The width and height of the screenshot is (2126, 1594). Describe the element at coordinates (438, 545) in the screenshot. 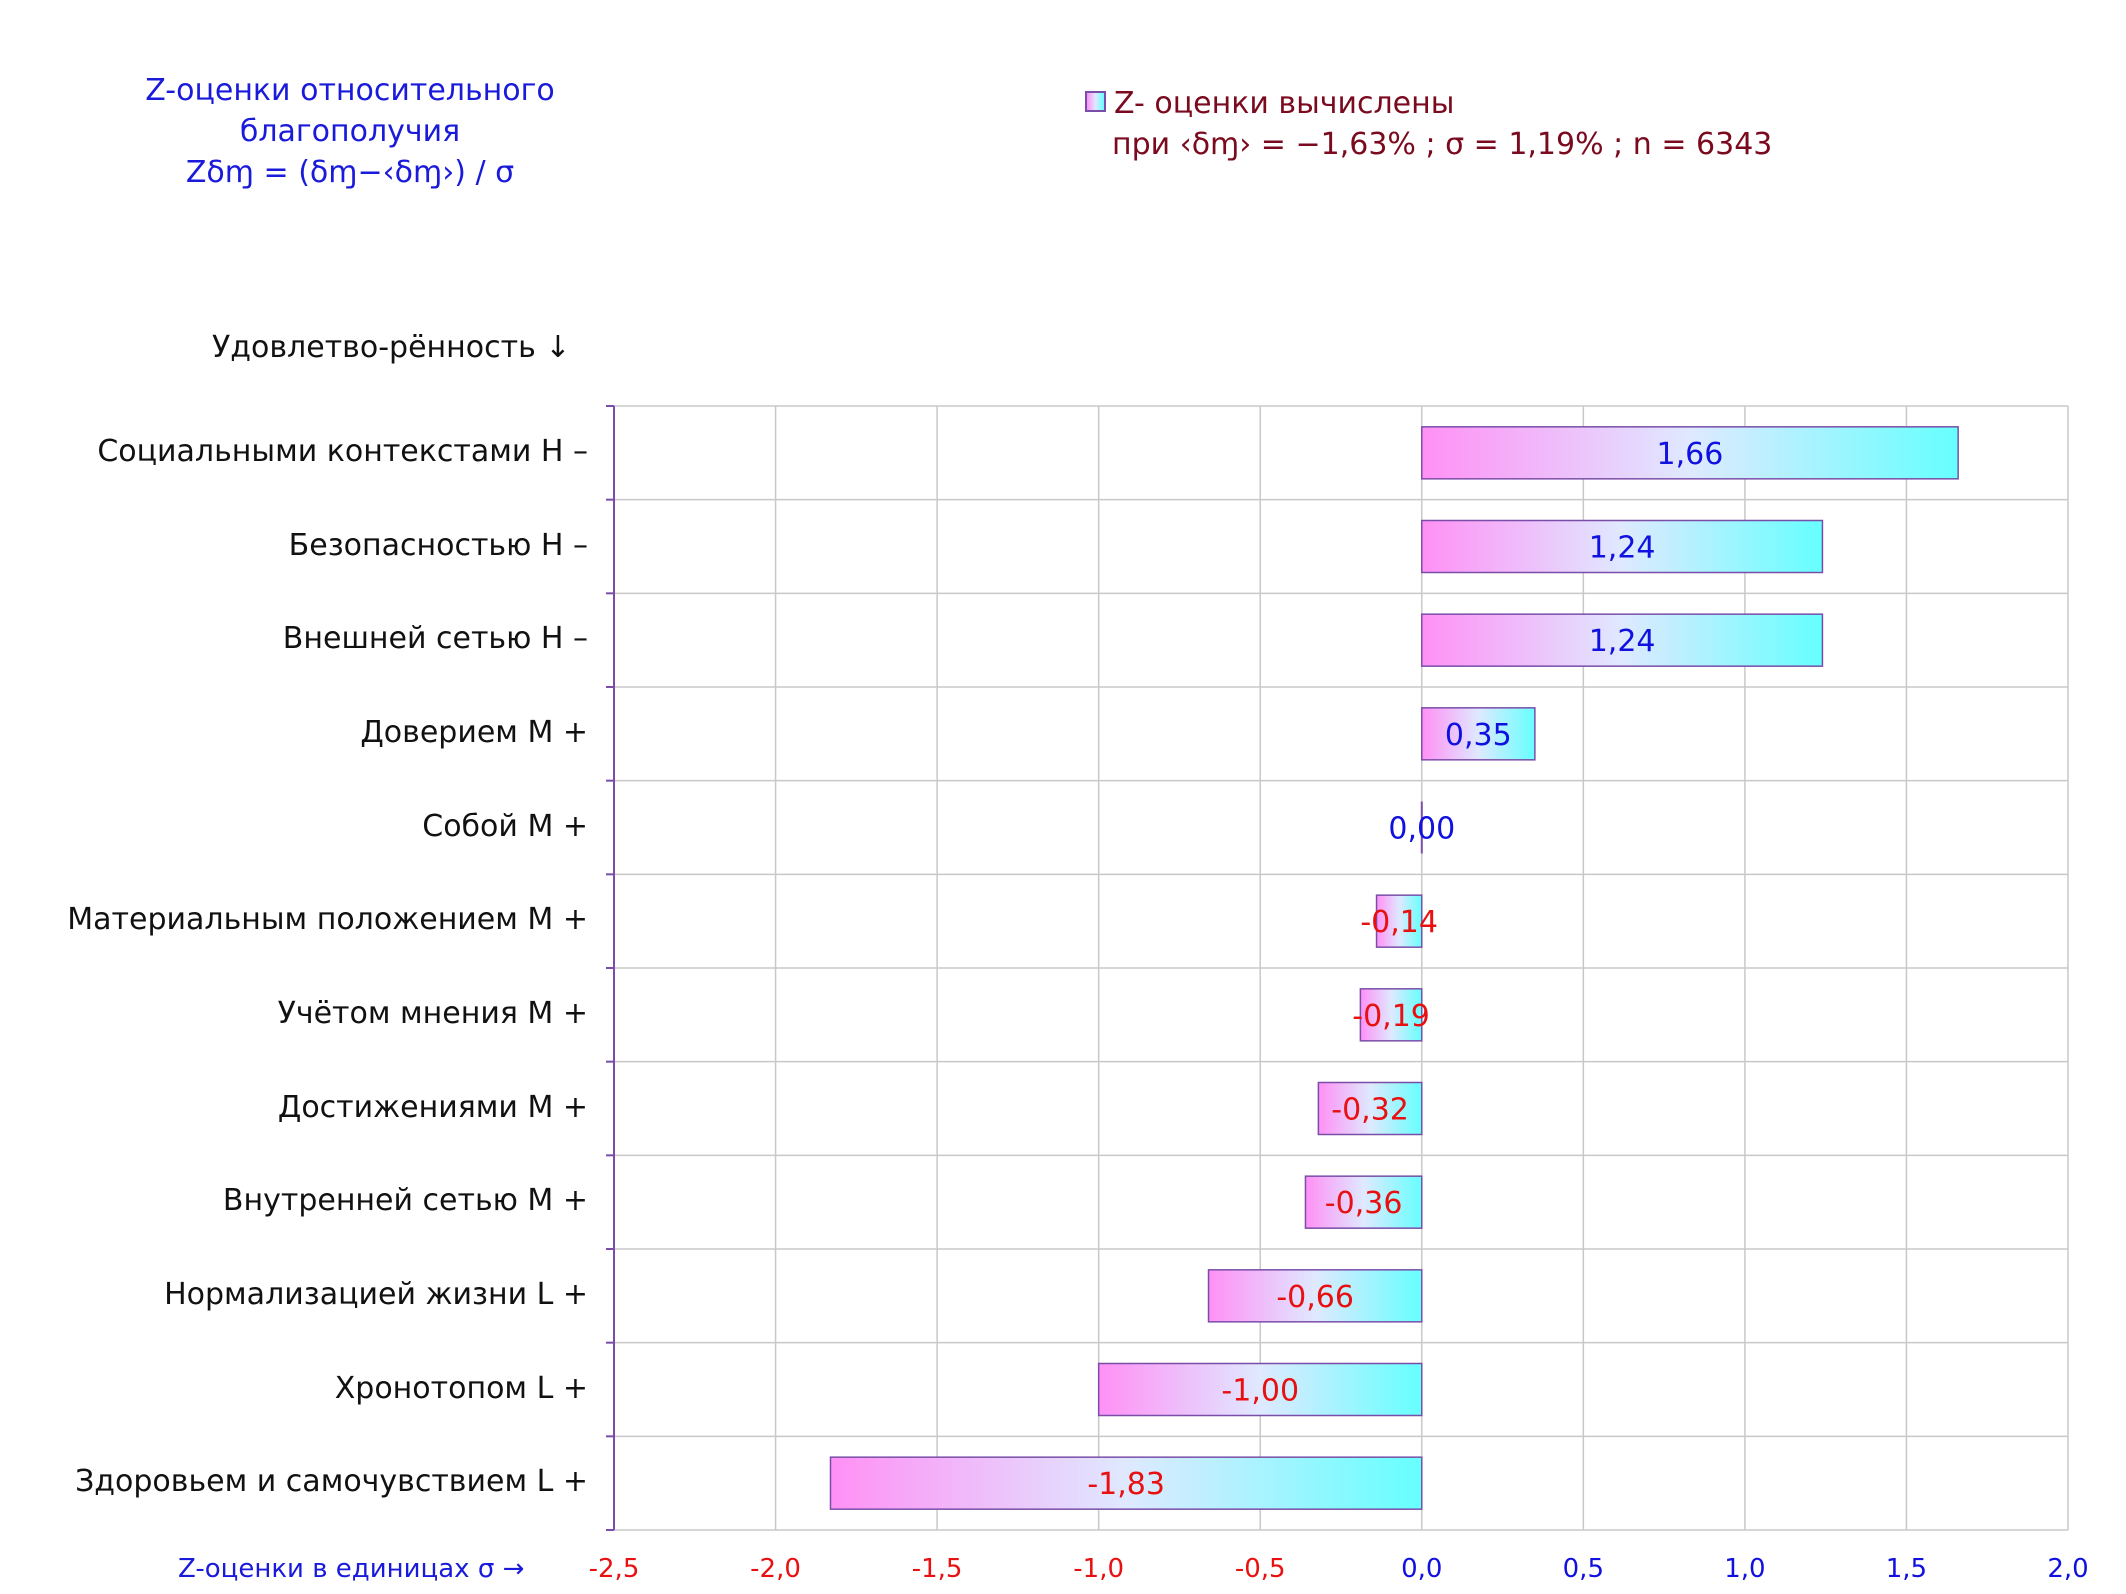

I see `category-label: Безопасностью Н –` at that location.